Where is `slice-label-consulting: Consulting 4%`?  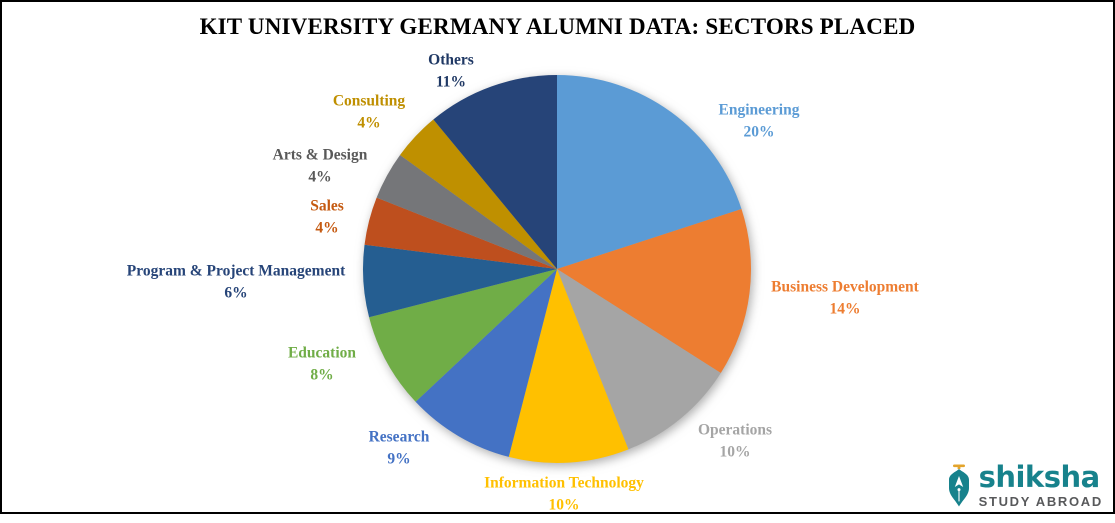
slice-label-consulting: Consulting 4% is located at coordinates (369, 112).